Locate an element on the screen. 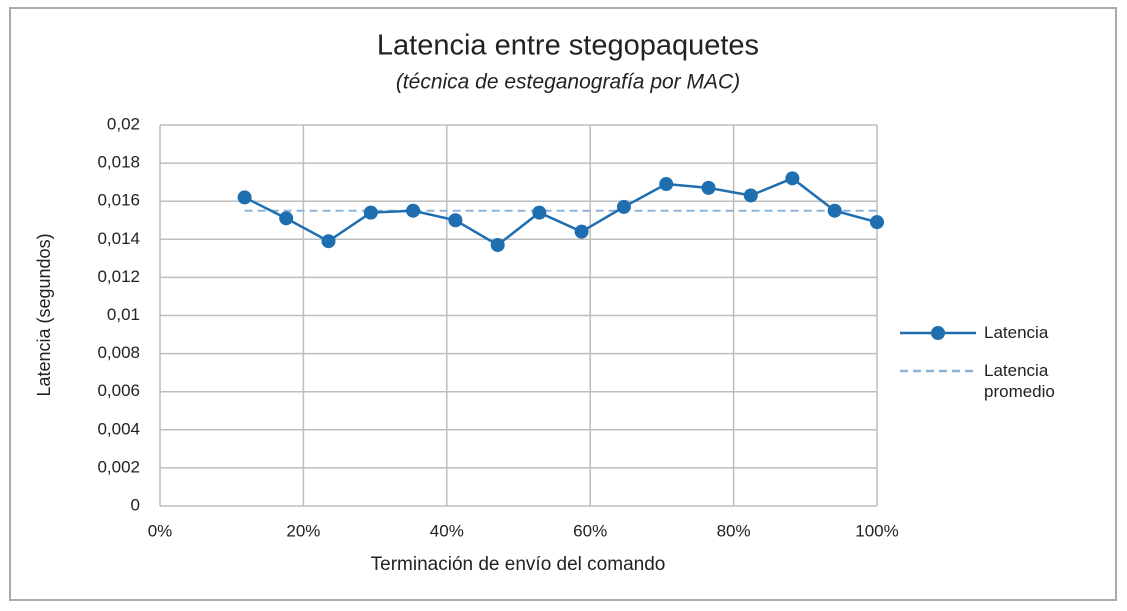 The image size is (1127, 611). legend-marker is located at coordinates (938, 333).